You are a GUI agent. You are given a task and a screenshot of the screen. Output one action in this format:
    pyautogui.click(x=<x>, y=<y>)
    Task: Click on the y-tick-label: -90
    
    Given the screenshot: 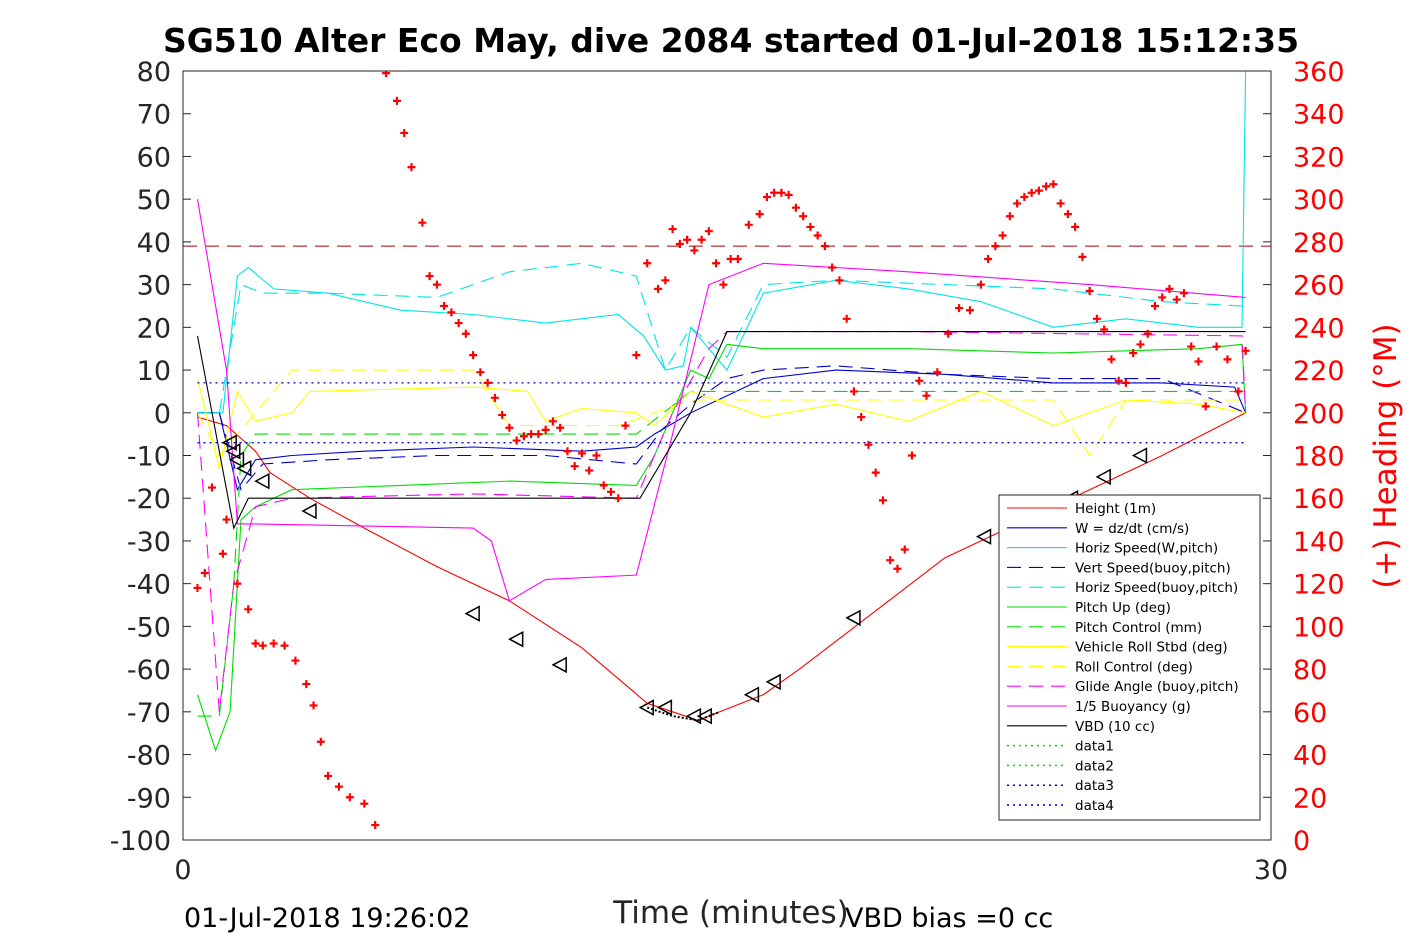 What is the action you would take?
    pyautogui.click(x=149, y=798)
    